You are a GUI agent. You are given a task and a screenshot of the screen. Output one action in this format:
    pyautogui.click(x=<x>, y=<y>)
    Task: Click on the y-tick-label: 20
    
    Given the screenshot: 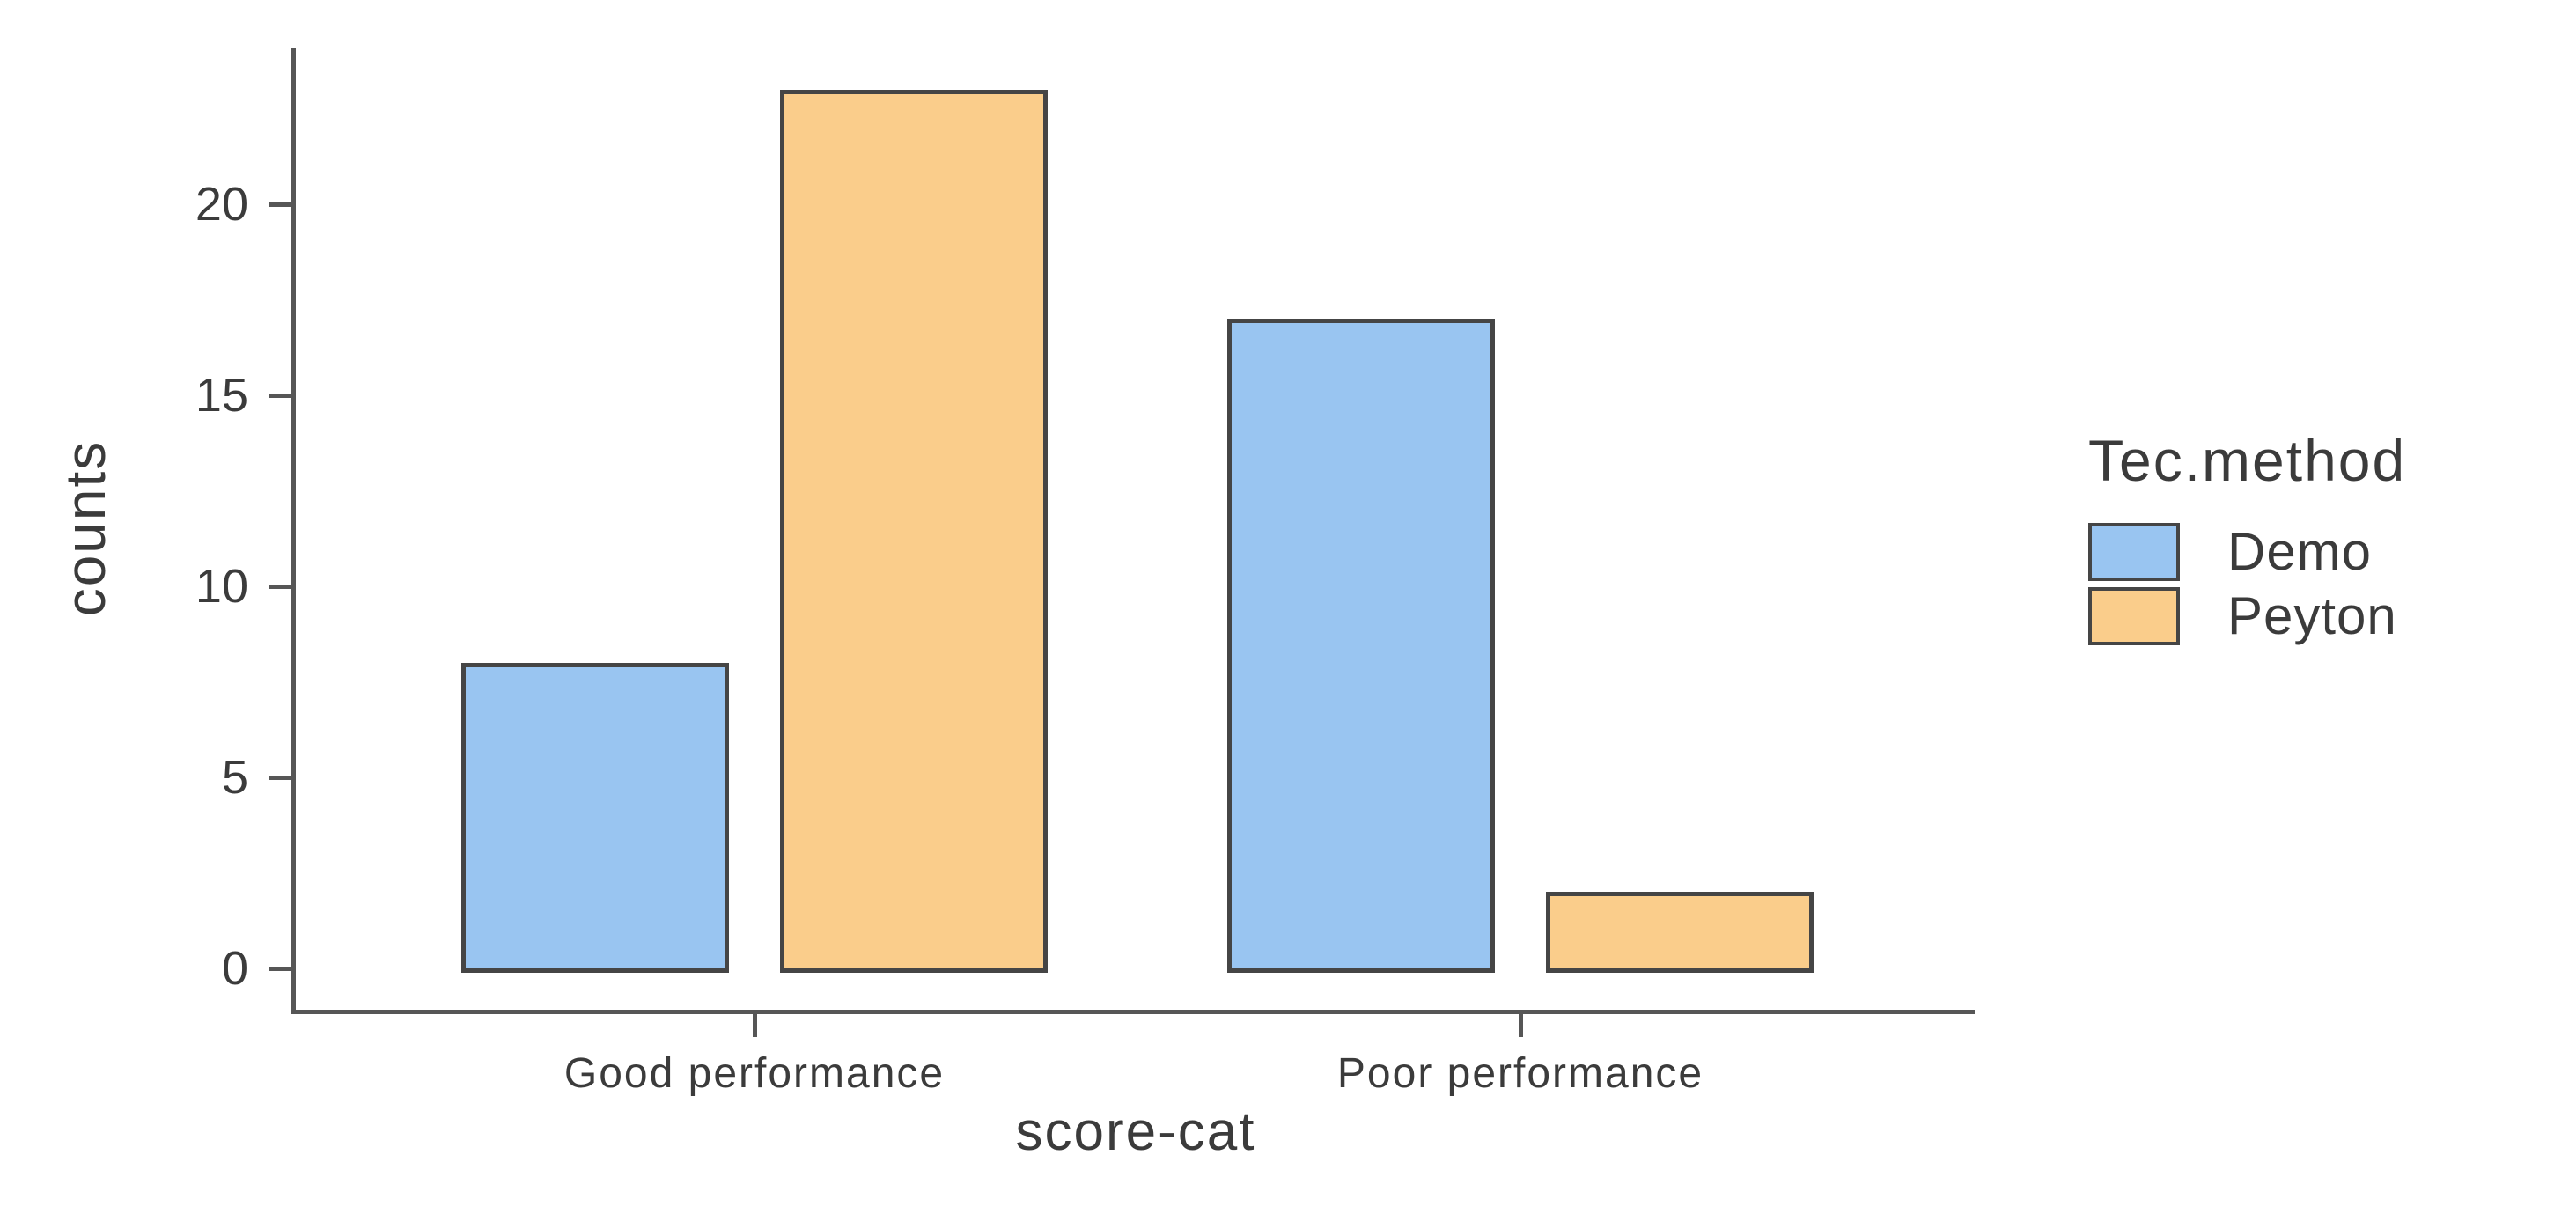 What is the action you would take?
    pyautogui.click(x=222, y=205)
    